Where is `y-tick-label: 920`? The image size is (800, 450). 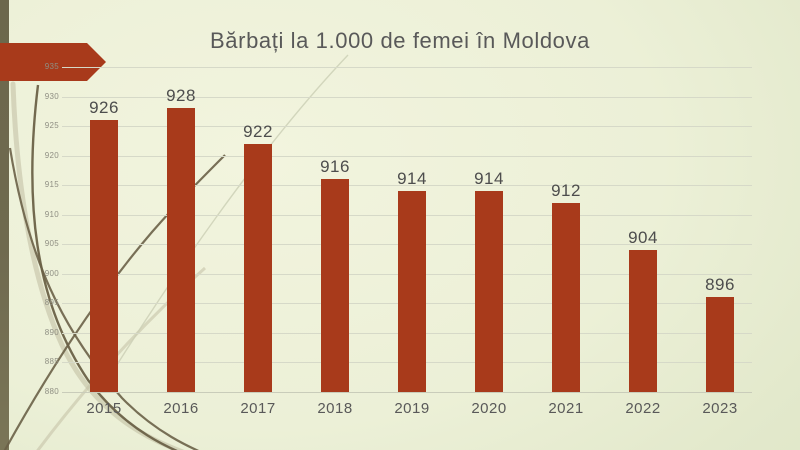 y-tick-label: 920 is located at coordinates (51, 155).